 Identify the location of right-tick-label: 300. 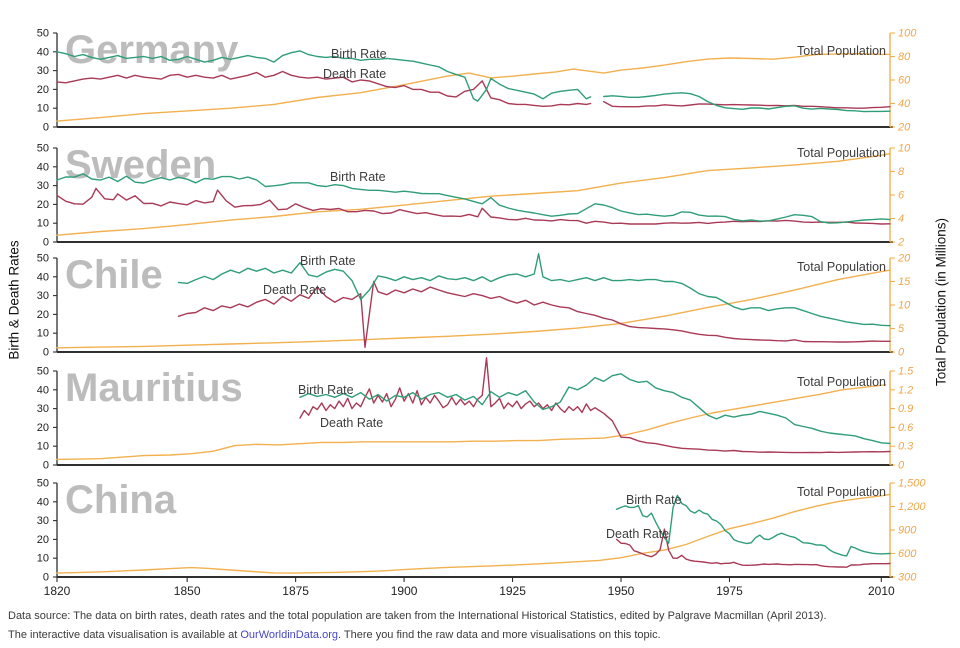
(907, 578).